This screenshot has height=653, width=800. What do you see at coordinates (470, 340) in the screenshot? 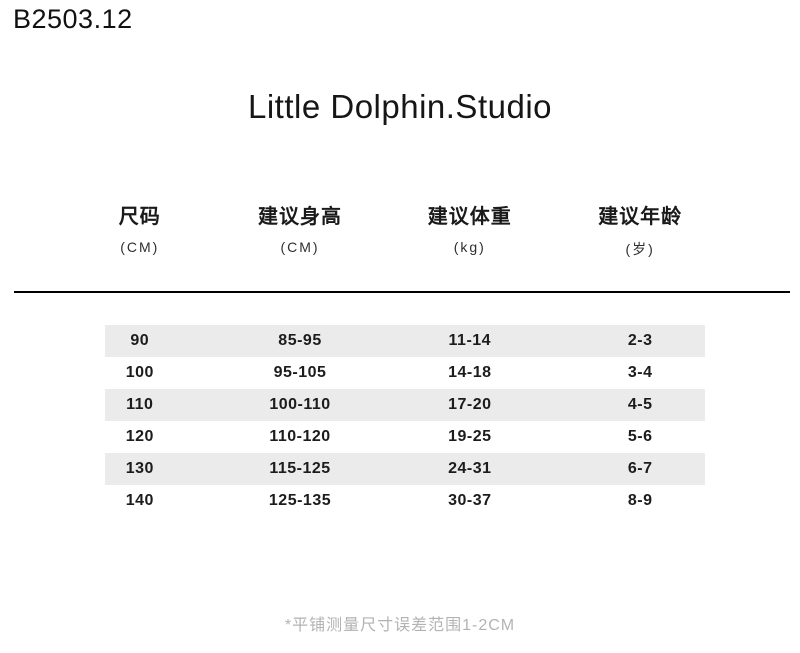
I see `cell-weight: 11-14` at bounding box center [470, 340].